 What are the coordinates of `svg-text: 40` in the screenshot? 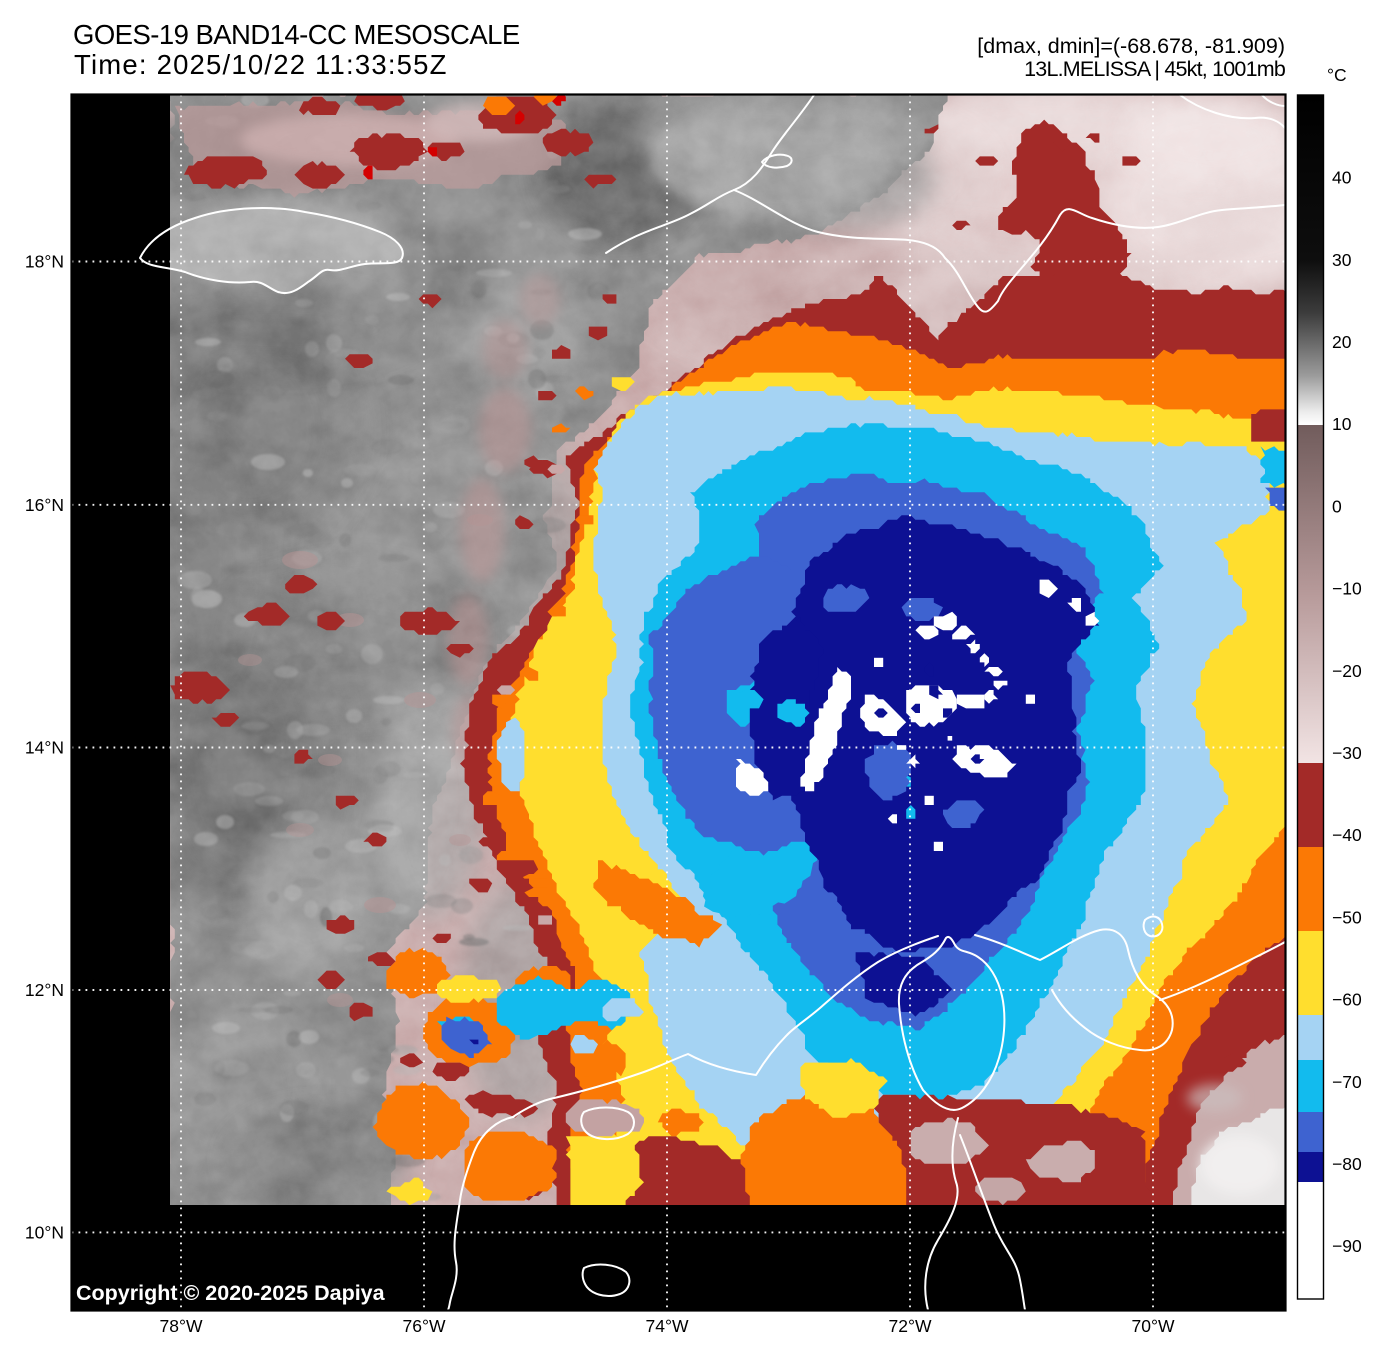 It's located at (1342, 178).